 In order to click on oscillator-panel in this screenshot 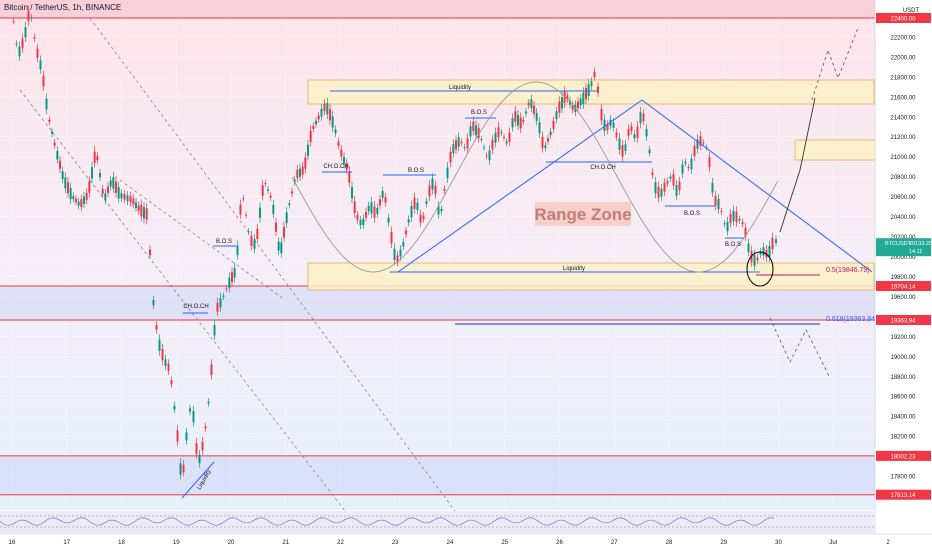, I will do `click(437, 522)`.